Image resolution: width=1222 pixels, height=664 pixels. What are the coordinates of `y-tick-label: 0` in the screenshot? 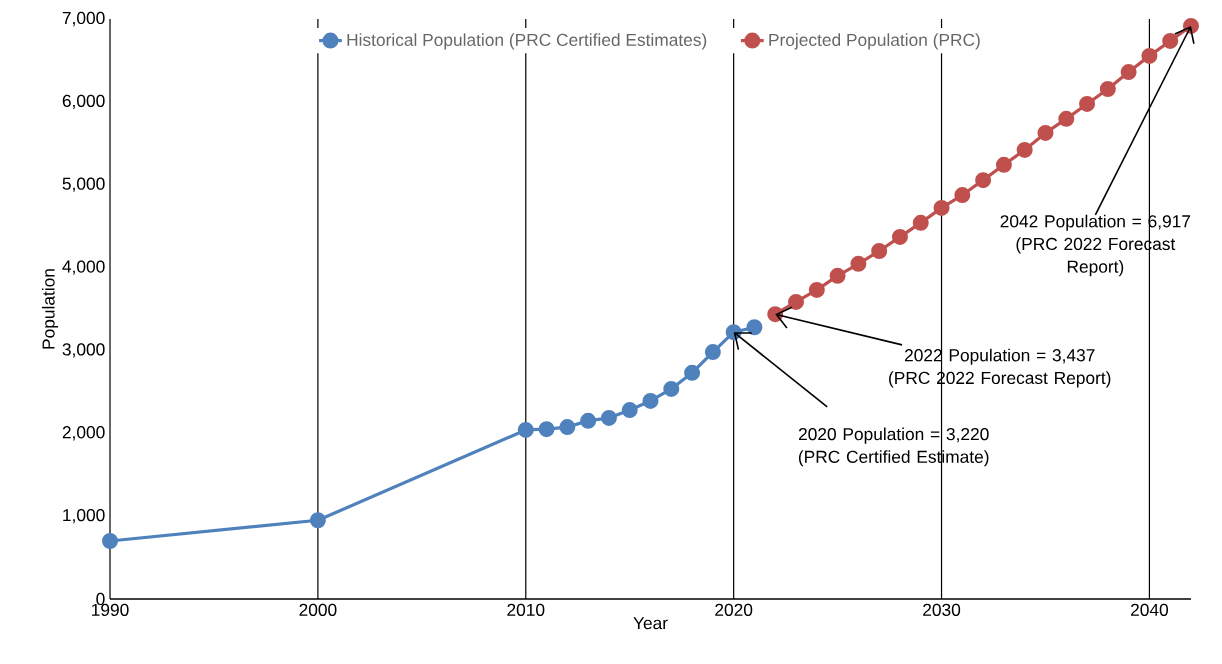 It's located at (100, 599).